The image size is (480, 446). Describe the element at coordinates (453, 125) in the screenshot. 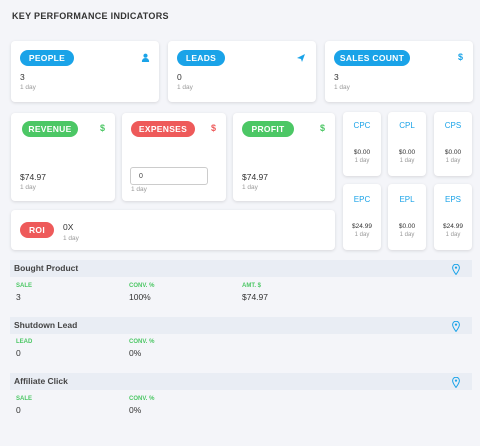

I see `cps-label: CPS` at that location.